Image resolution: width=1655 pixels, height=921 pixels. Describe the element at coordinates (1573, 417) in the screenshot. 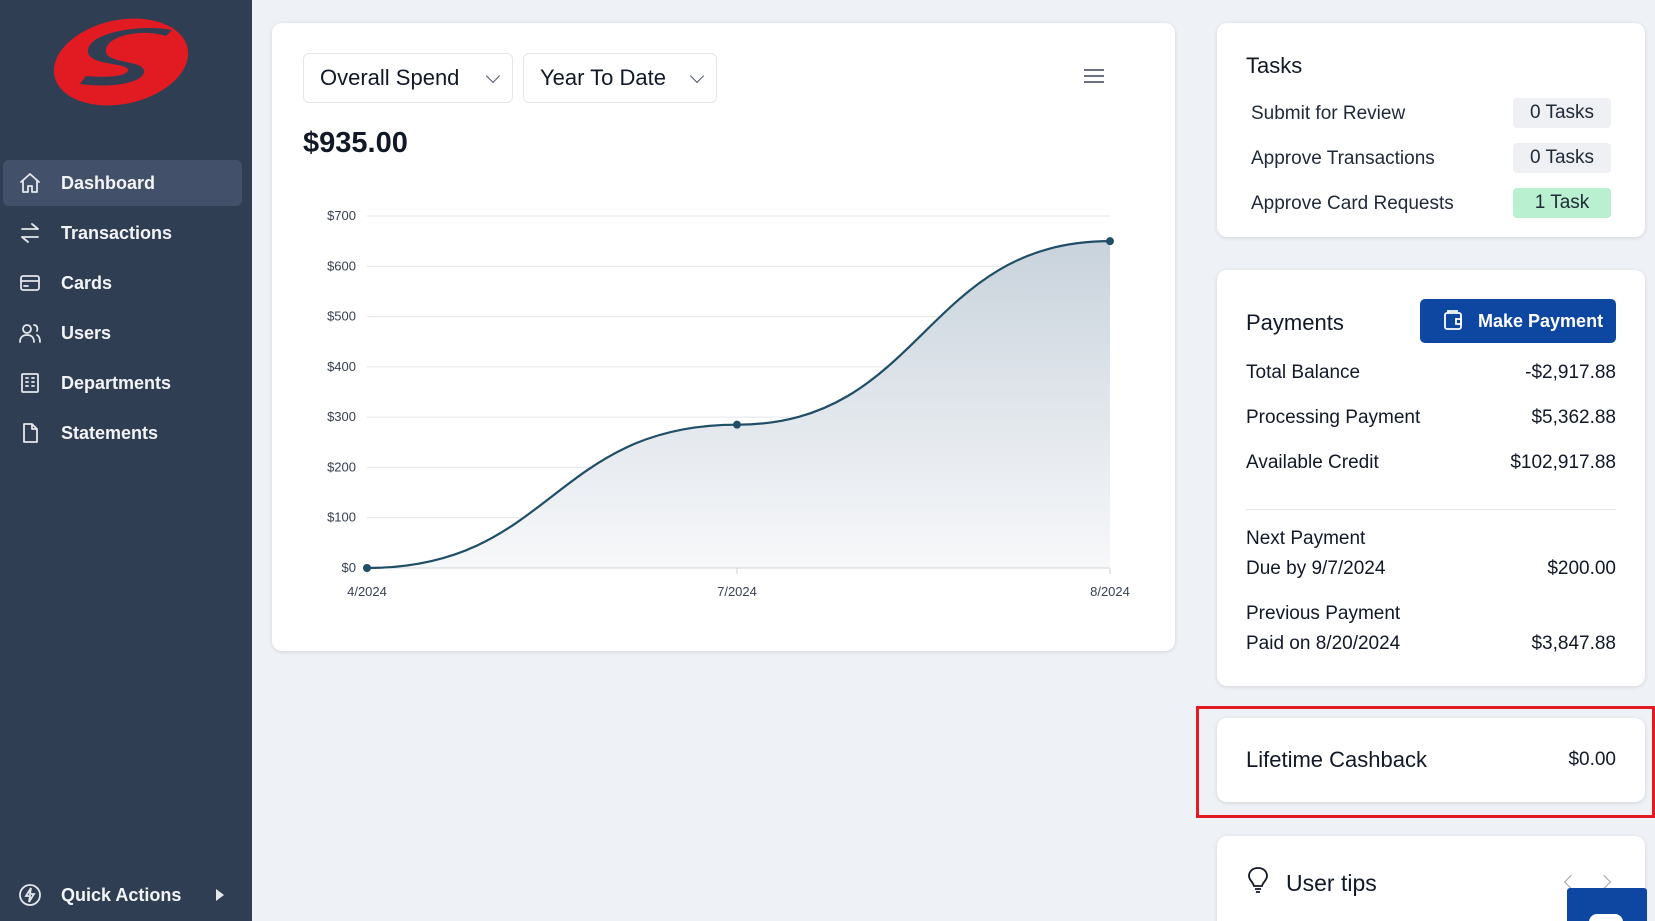

I see `processing-payment-value: $5,362.88` at that location.